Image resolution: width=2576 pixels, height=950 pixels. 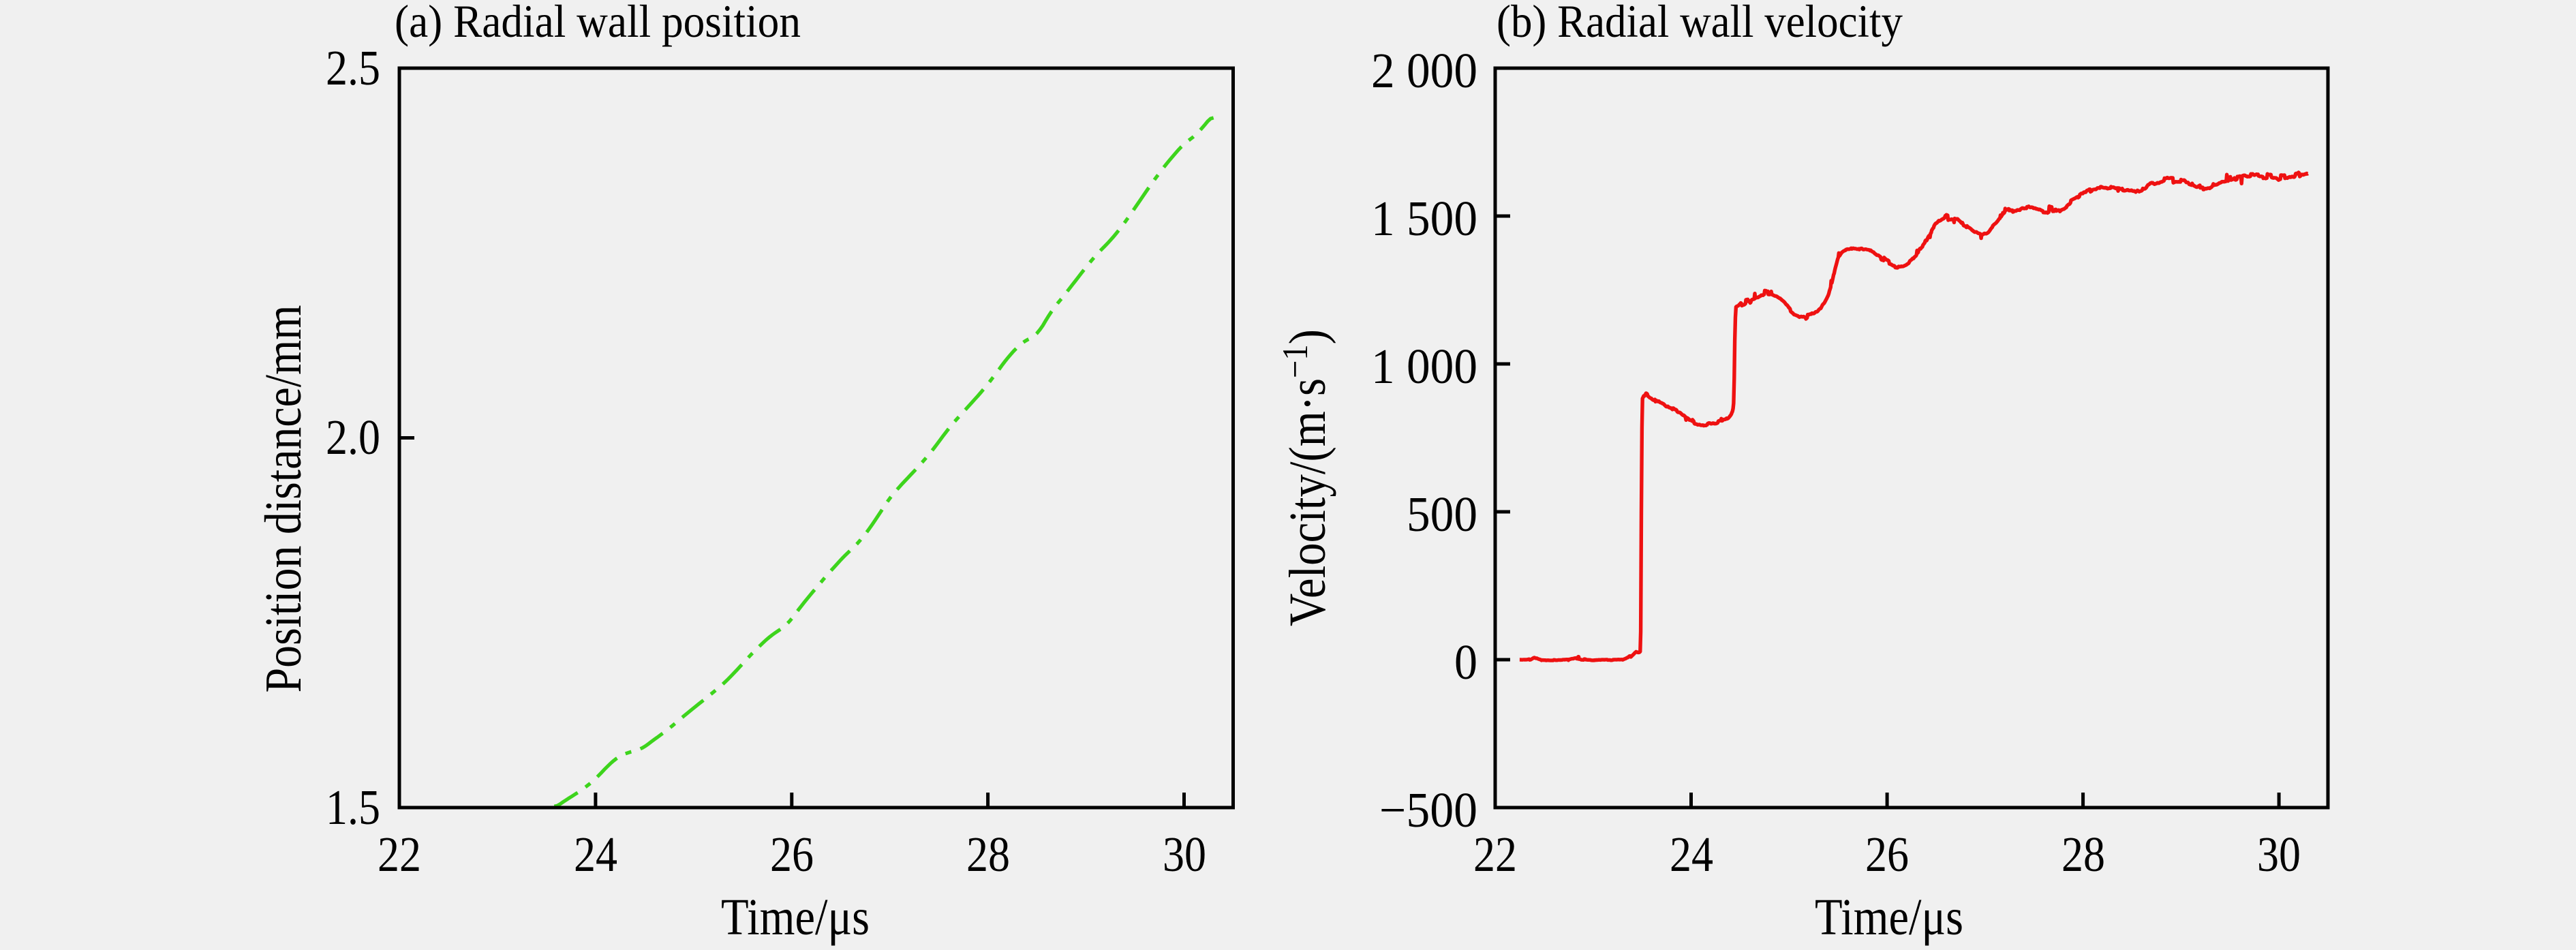 I want to click on svg-text: 500, so click(x=1442, y=515).